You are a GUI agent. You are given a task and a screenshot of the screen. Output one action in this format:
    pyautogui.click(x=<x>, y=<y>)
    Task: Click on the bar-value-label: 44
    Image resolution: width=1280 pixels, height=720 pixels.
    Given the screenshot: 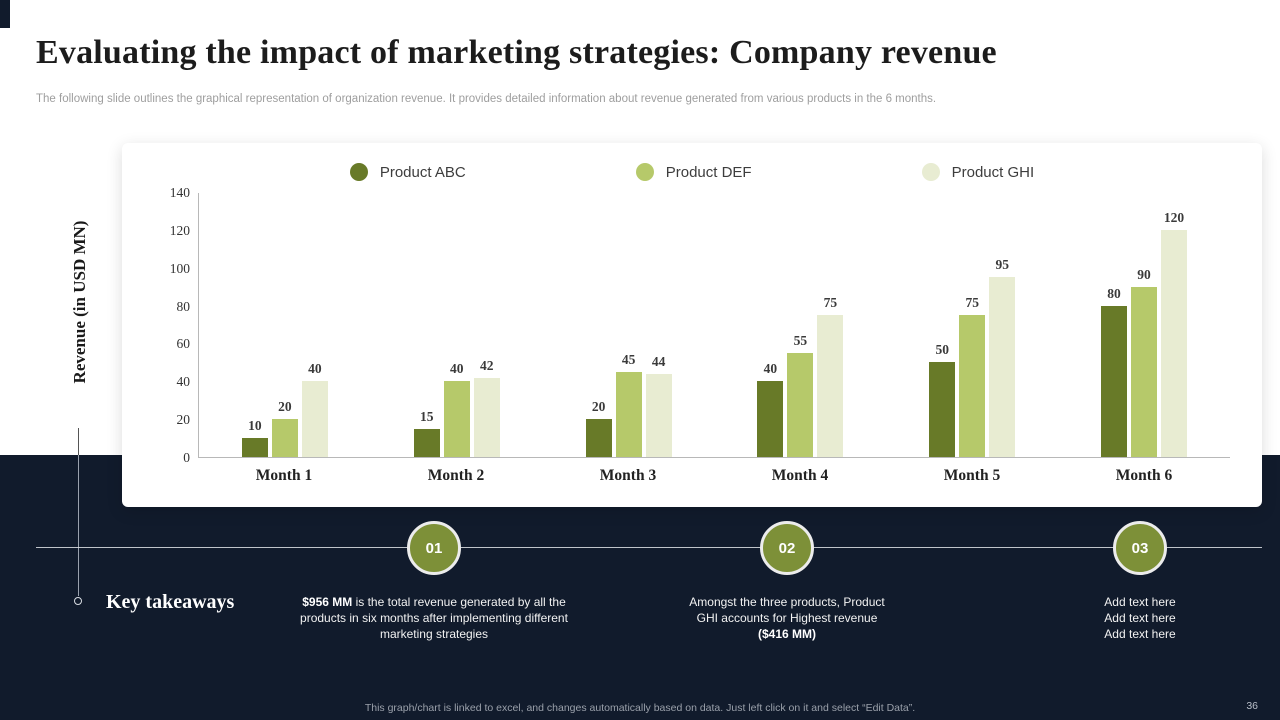 What is the action you would take?
    pyautogui.click(x=658, y=361)
    